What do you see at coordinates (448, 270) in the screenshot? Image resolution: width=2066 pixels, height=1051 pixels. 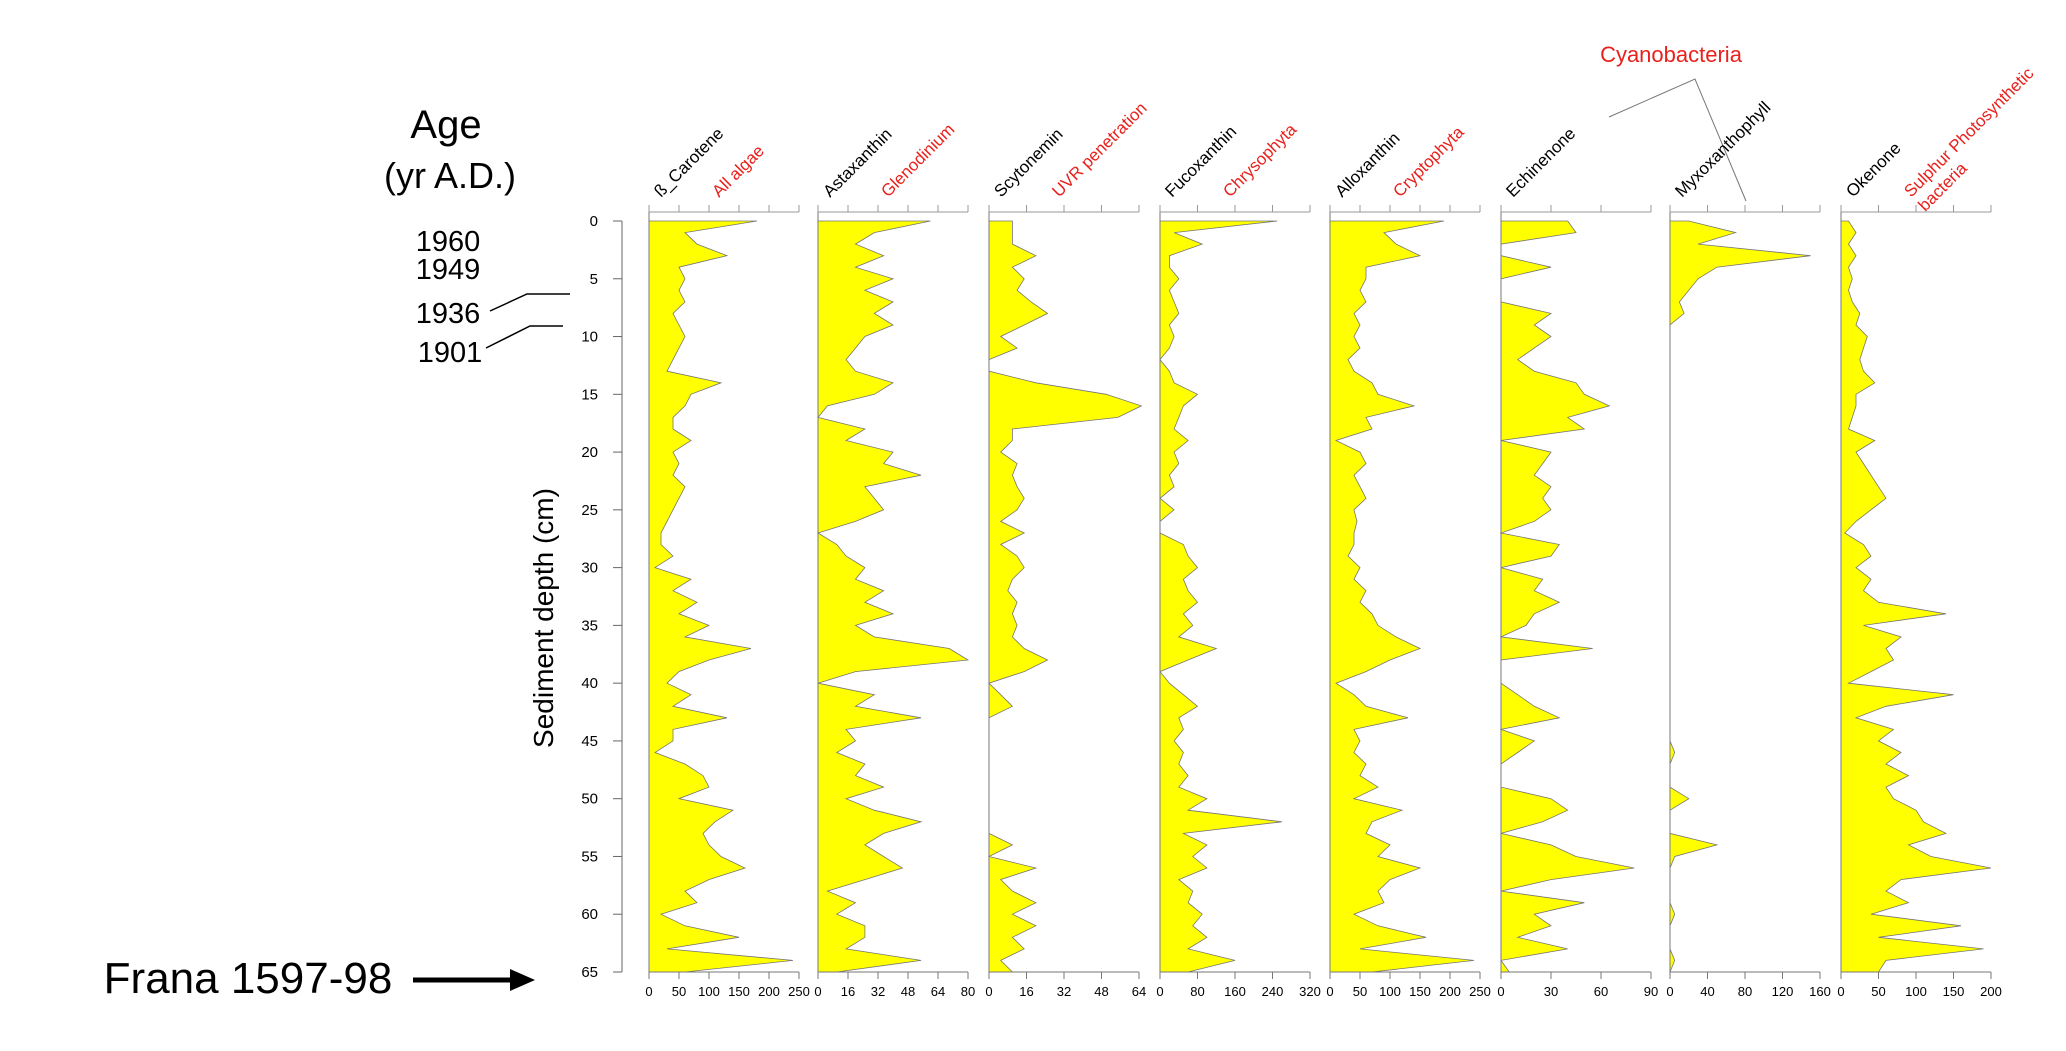 I see `age-label: 1949` at bounding box center [448, 270].